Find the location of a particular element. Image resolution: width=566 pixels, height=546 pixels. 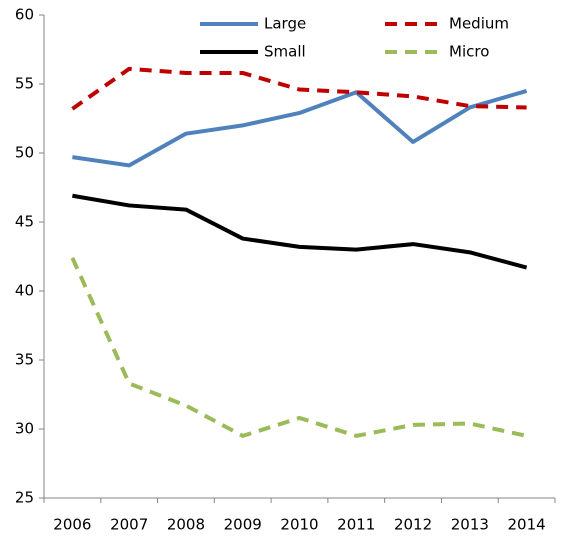

legend-label: Large is located at coordinates (285, 24).